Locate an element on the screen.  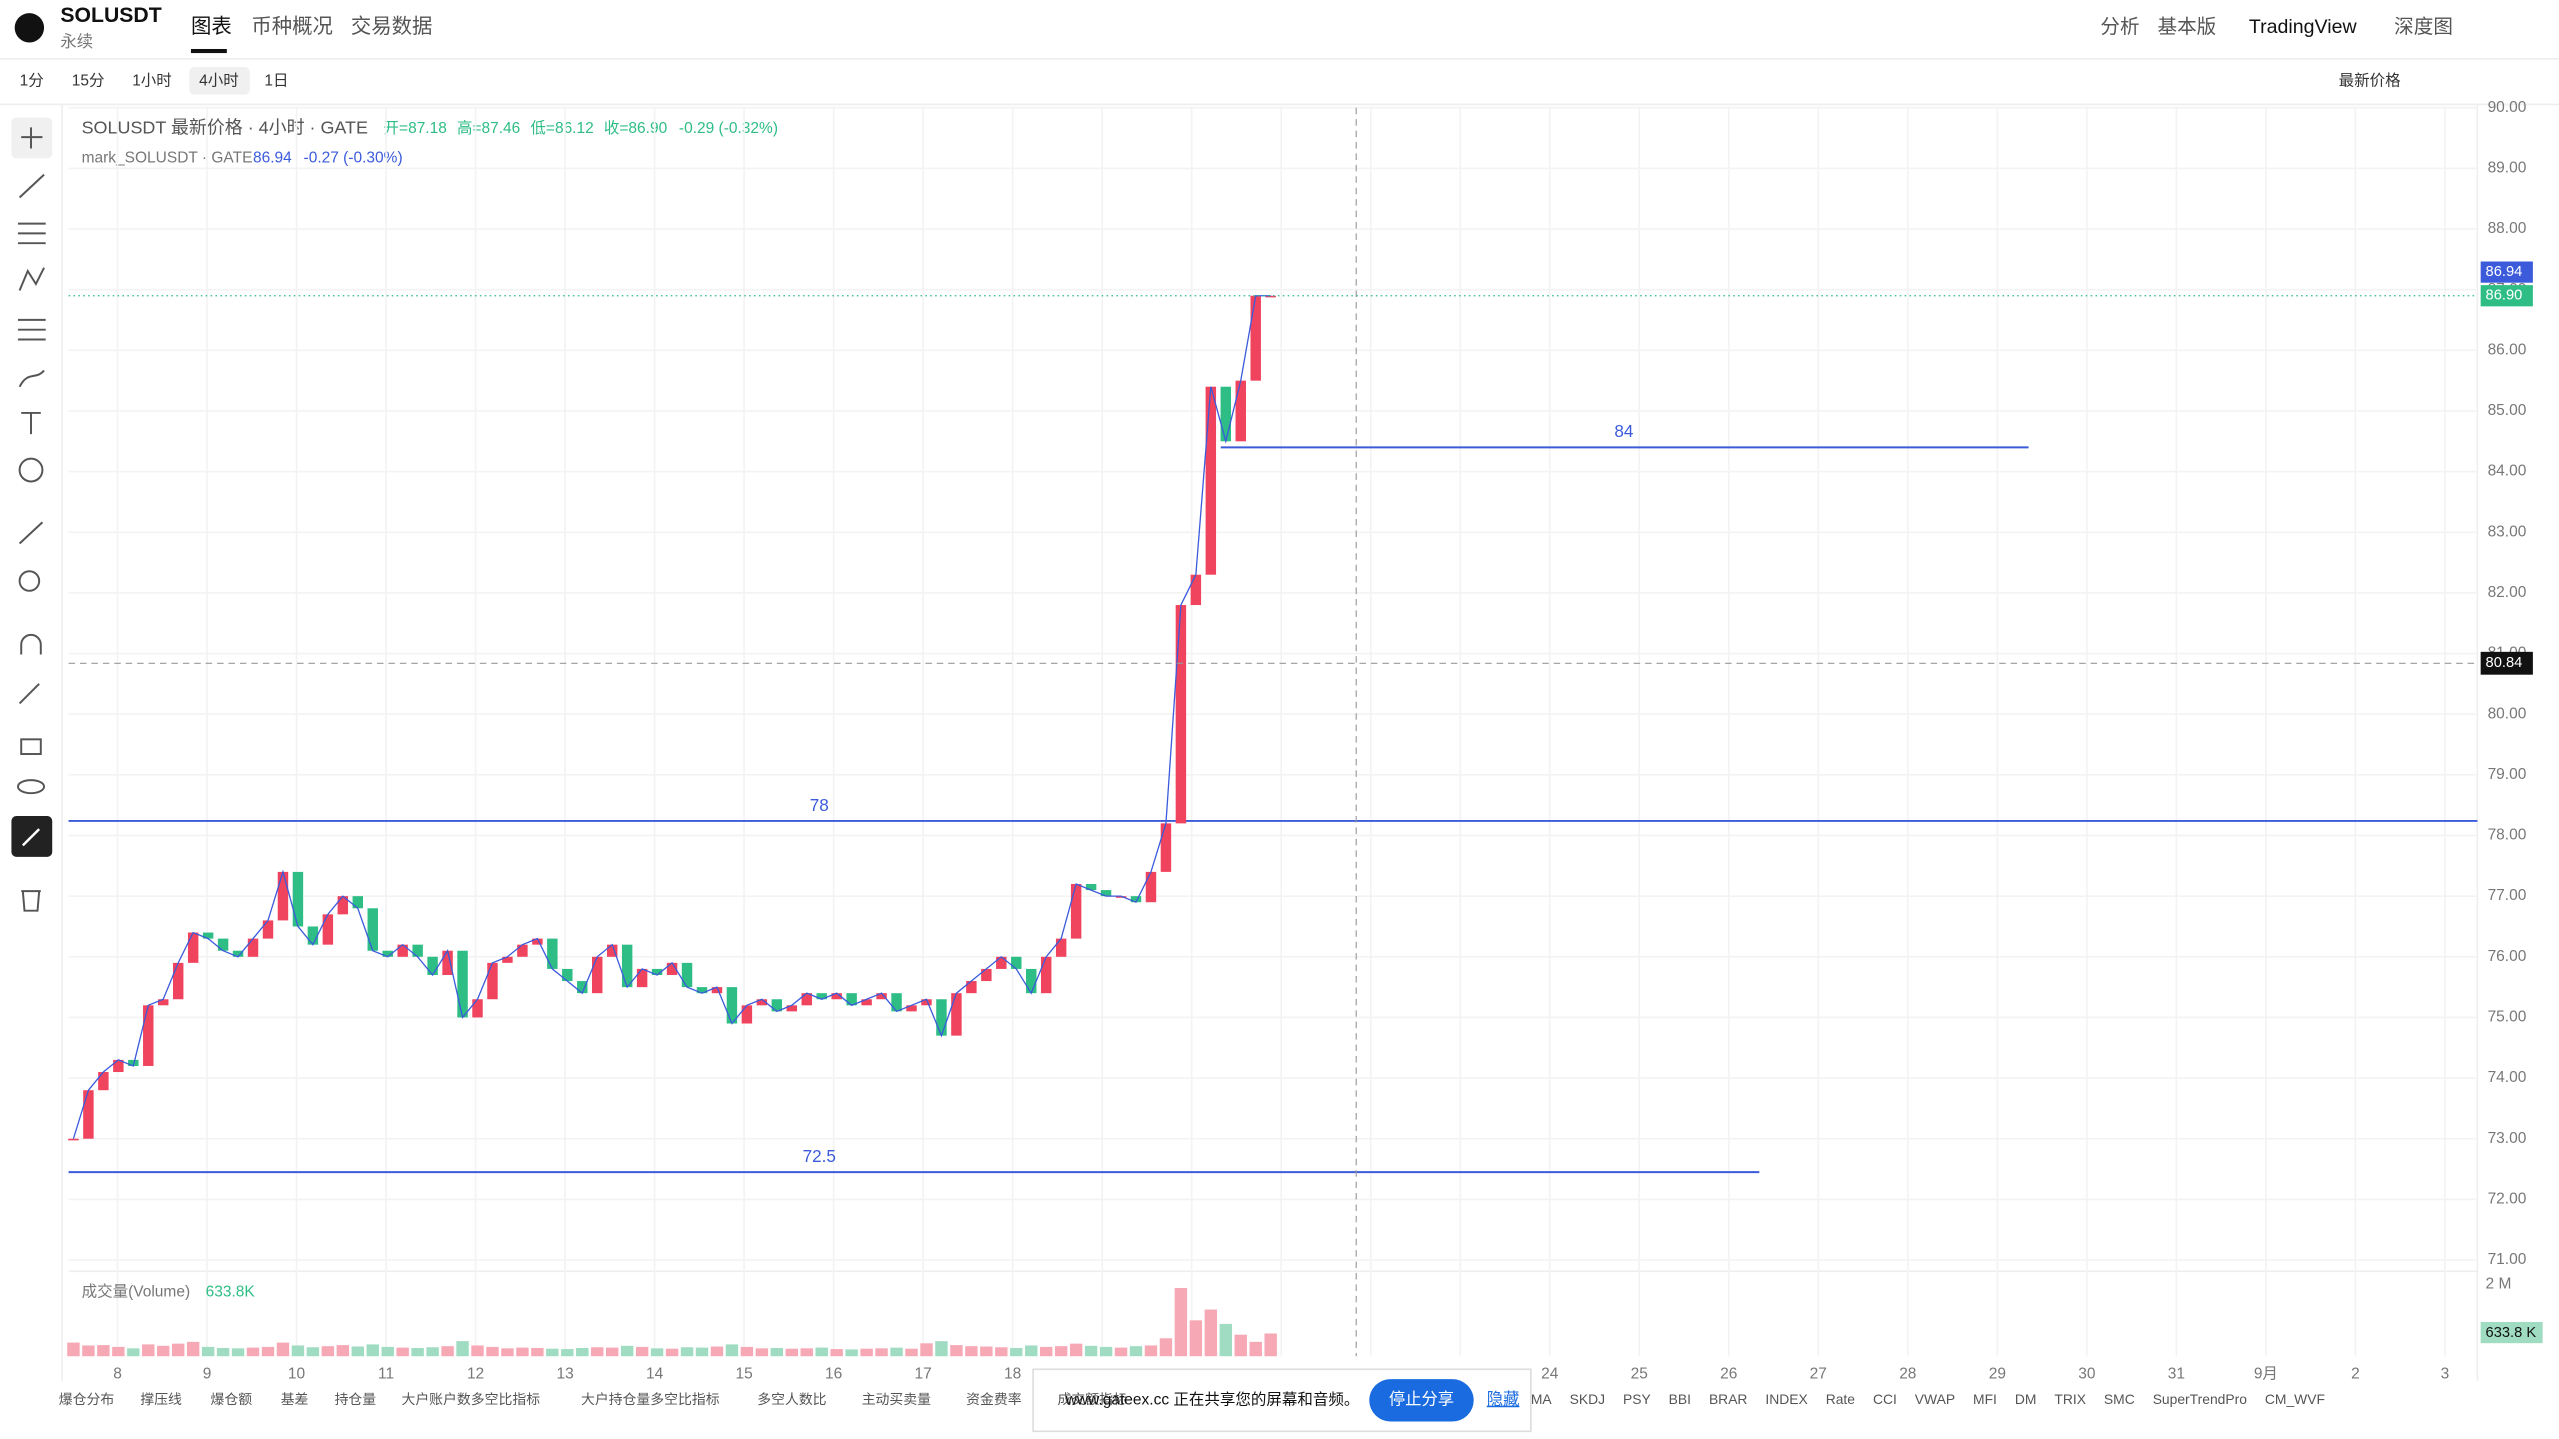
price-mode: 最新价格 is located at coordinates (2370, 81).